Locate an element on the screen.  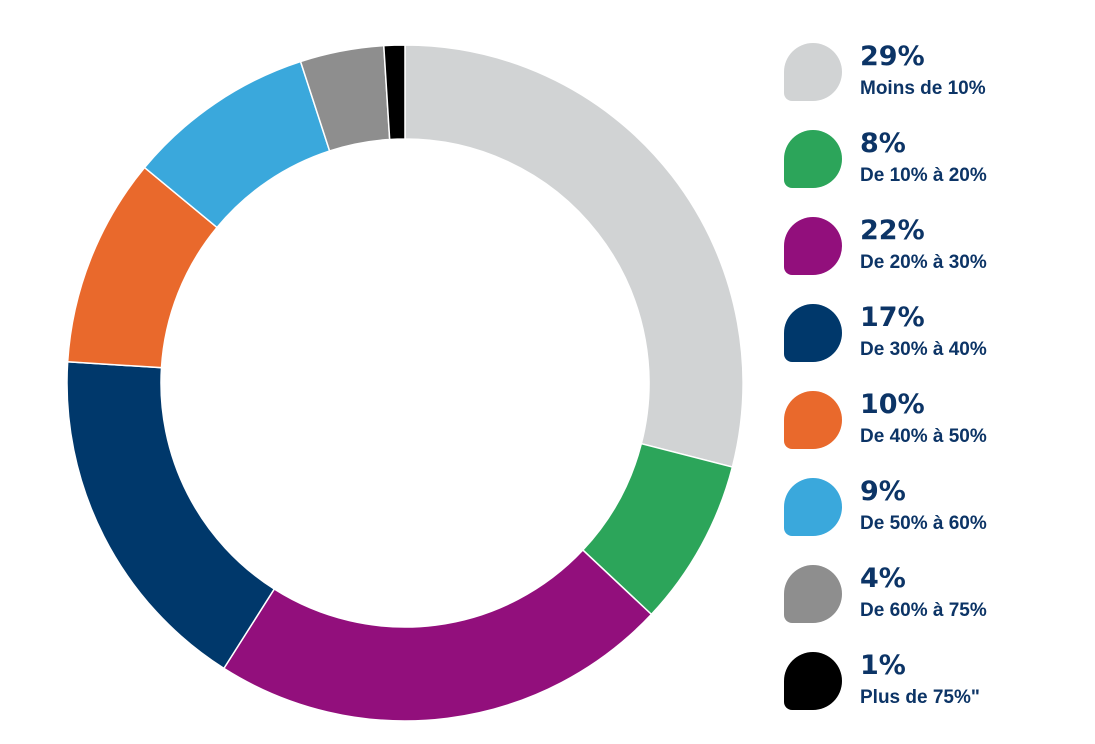
legend-label: De 60% à 75% is located at coordinates (923, 610).